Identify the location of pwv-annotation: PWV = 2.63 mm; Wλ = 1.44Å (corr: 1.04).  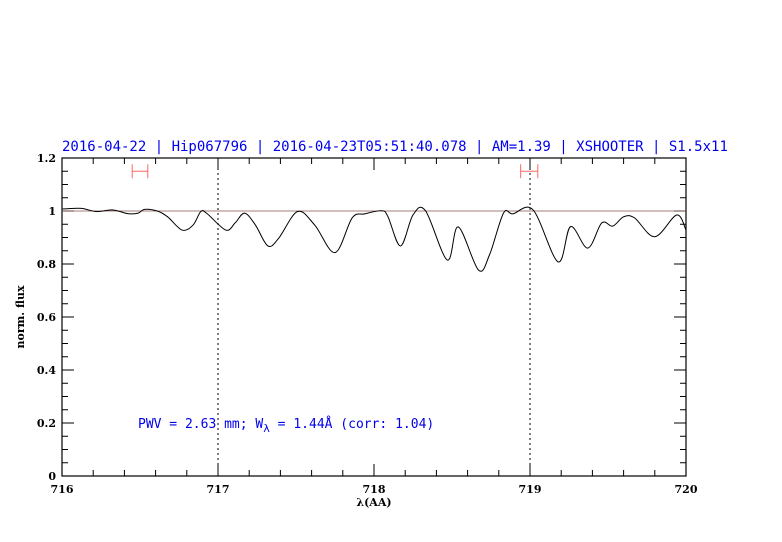
(286, 425).